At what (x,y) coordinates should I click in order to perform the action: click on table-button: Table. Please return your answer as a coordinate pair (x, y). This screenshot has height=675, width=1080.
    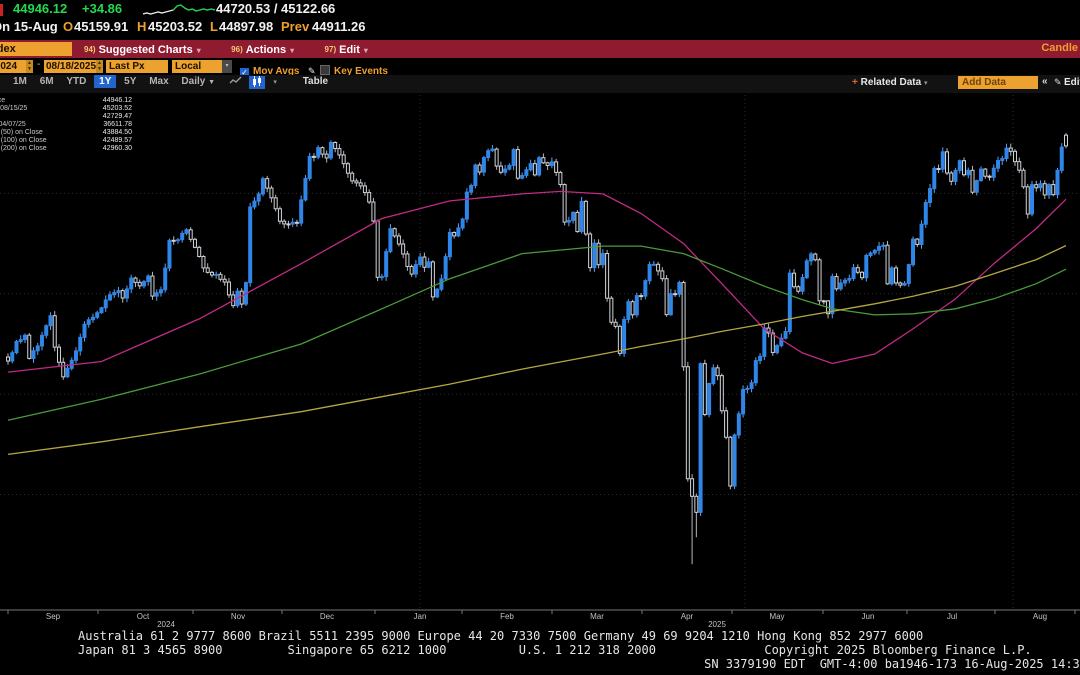
    Looking at the image, I should click on (315, 81).